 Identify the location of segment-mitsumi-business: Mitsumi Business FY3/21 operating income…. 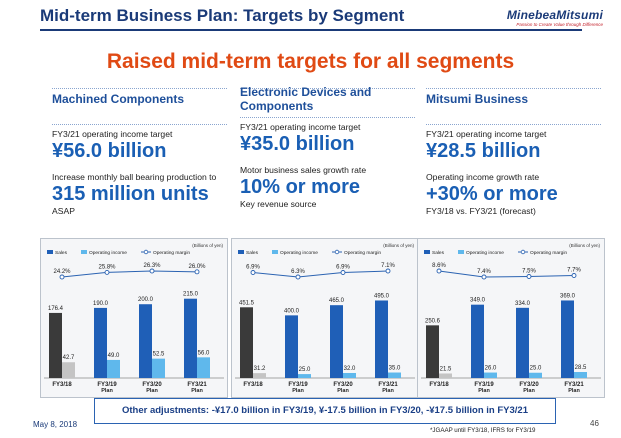
(513, 152).